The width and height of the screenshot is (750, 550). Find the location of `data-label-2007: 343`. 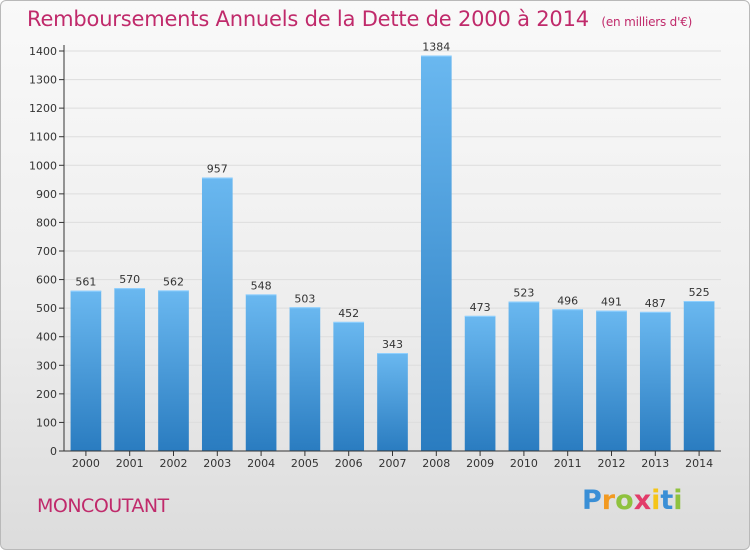

data-label-2007: 343 is located at coordinates (392, 344).